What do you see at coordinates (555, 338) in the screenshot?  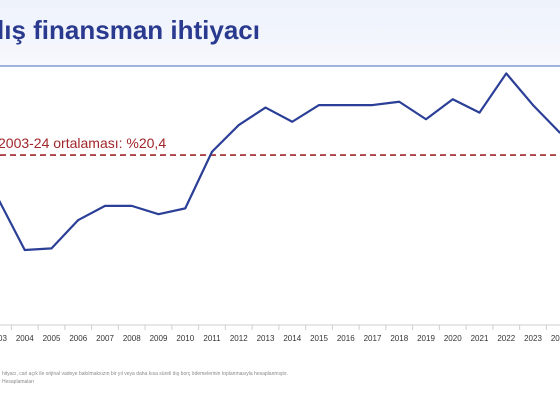 I see `x-tick-label: 2024` at bounding box center [555, 338].